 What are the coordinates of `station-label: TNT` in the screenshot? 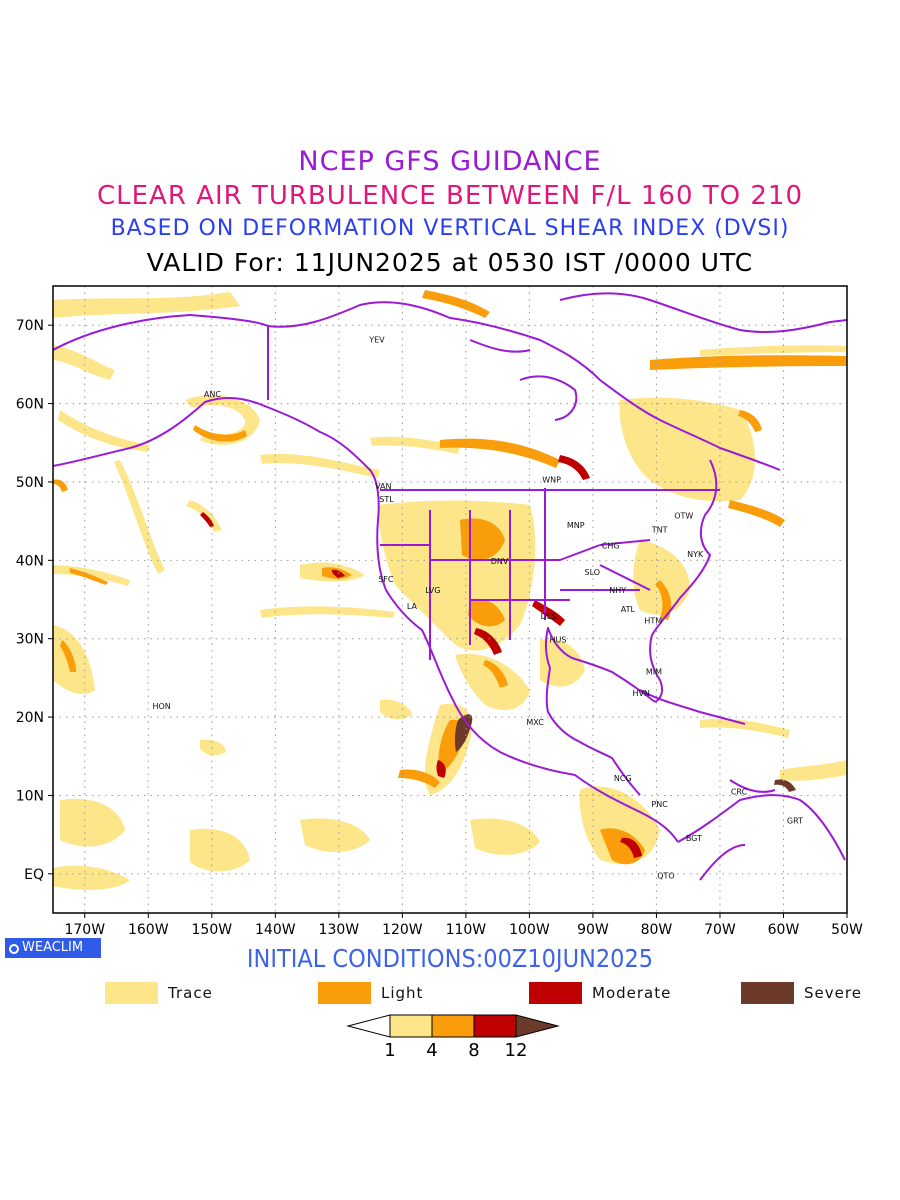 It's located at (659, 530).